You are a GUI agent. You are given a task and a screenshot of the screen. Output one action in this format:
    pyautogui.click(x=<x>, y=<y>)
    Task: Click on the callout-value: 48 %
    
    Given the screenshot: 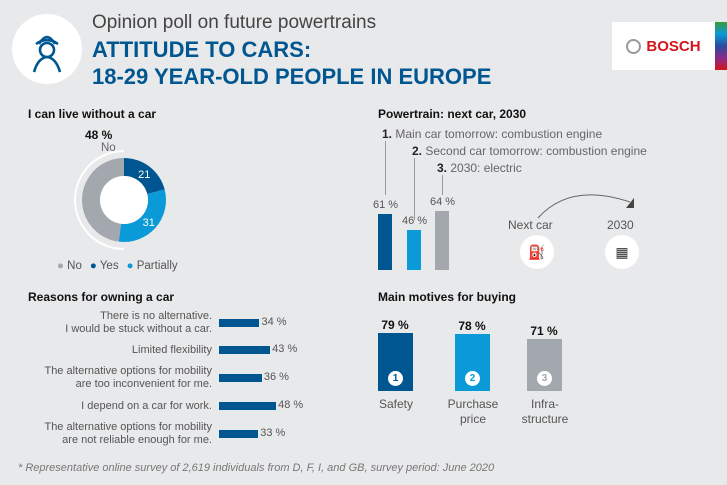 What is the action you would take?
    pyautogui.click(x=99, y=135)
    